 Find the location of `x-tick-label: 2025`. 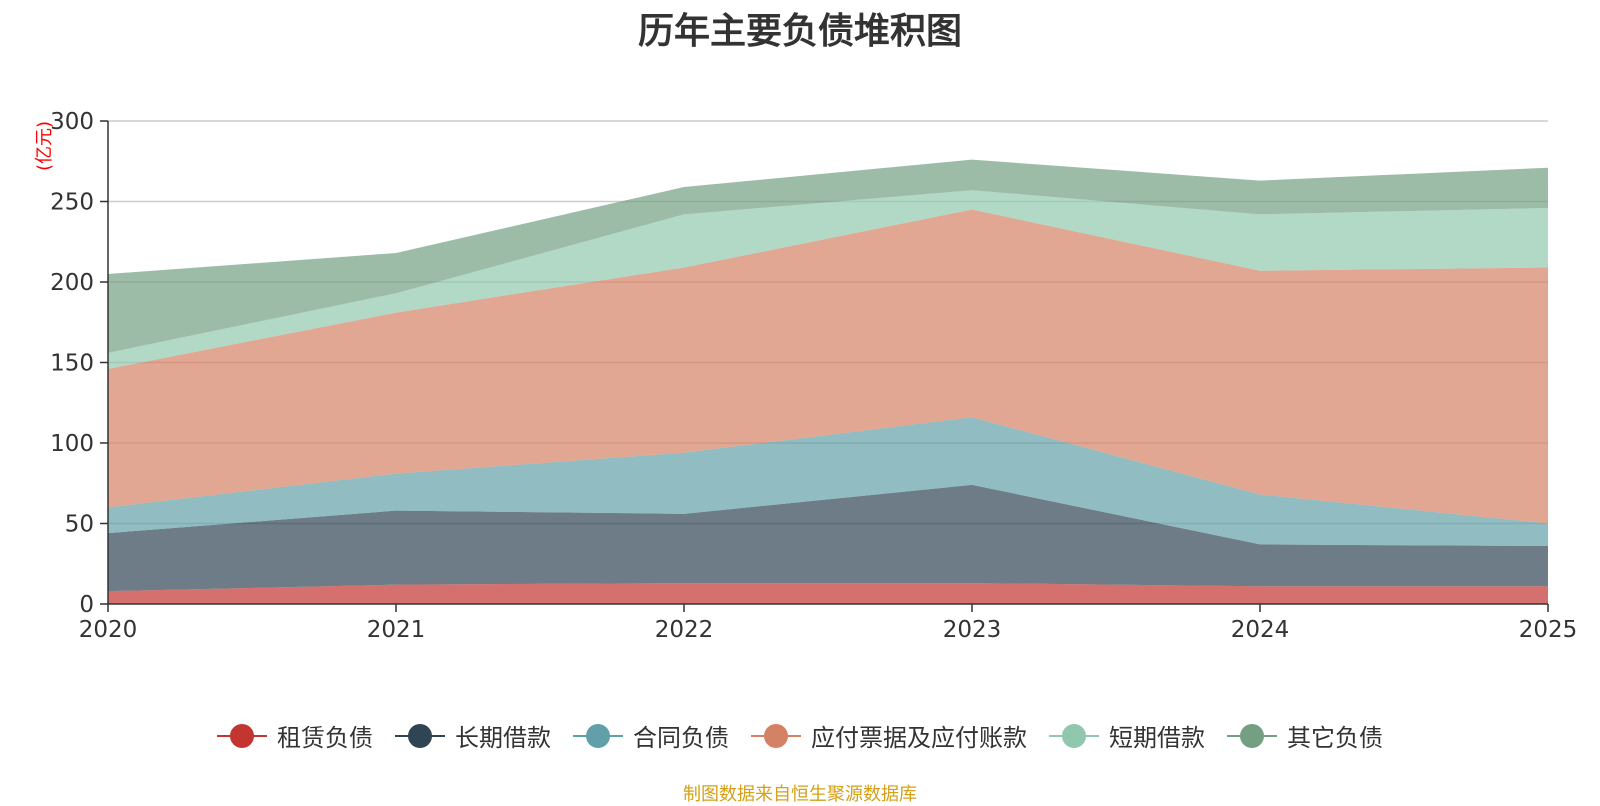

x-tick-label: 2025 is located at coordinates (1548, 630).